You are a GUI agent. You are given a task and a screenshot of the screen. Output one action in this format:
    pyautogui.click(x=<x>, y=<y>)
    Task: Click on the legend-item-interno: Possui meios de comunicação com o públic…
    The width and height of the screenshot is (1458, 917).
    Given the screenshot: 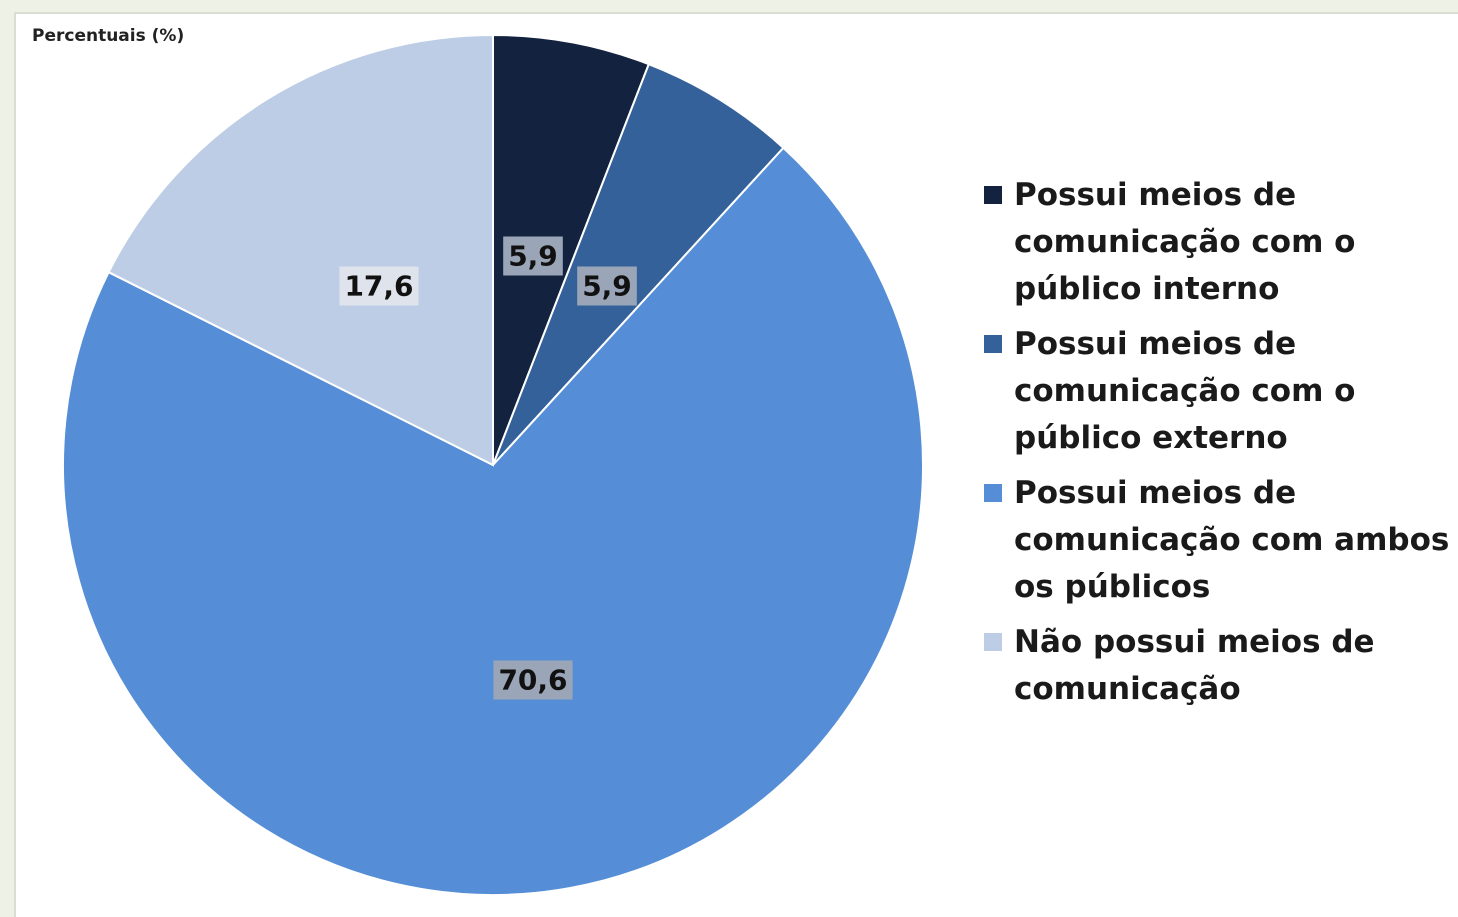 What is the action you would take?
    pyautogui.click(x=1221, y=242)
    